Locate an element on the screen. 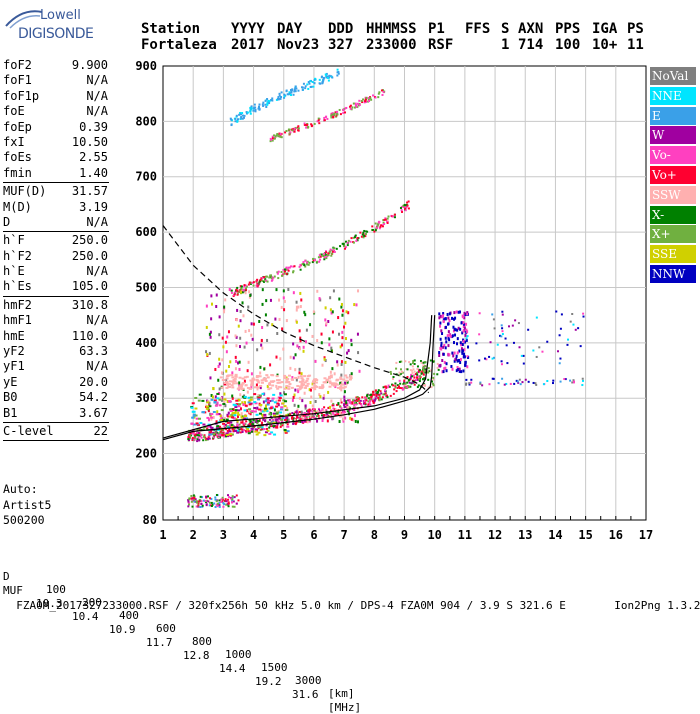 This screenshot has height=714, width=700. param-row-hes: h`Es 105.0 is located at coordinates (55, 286).